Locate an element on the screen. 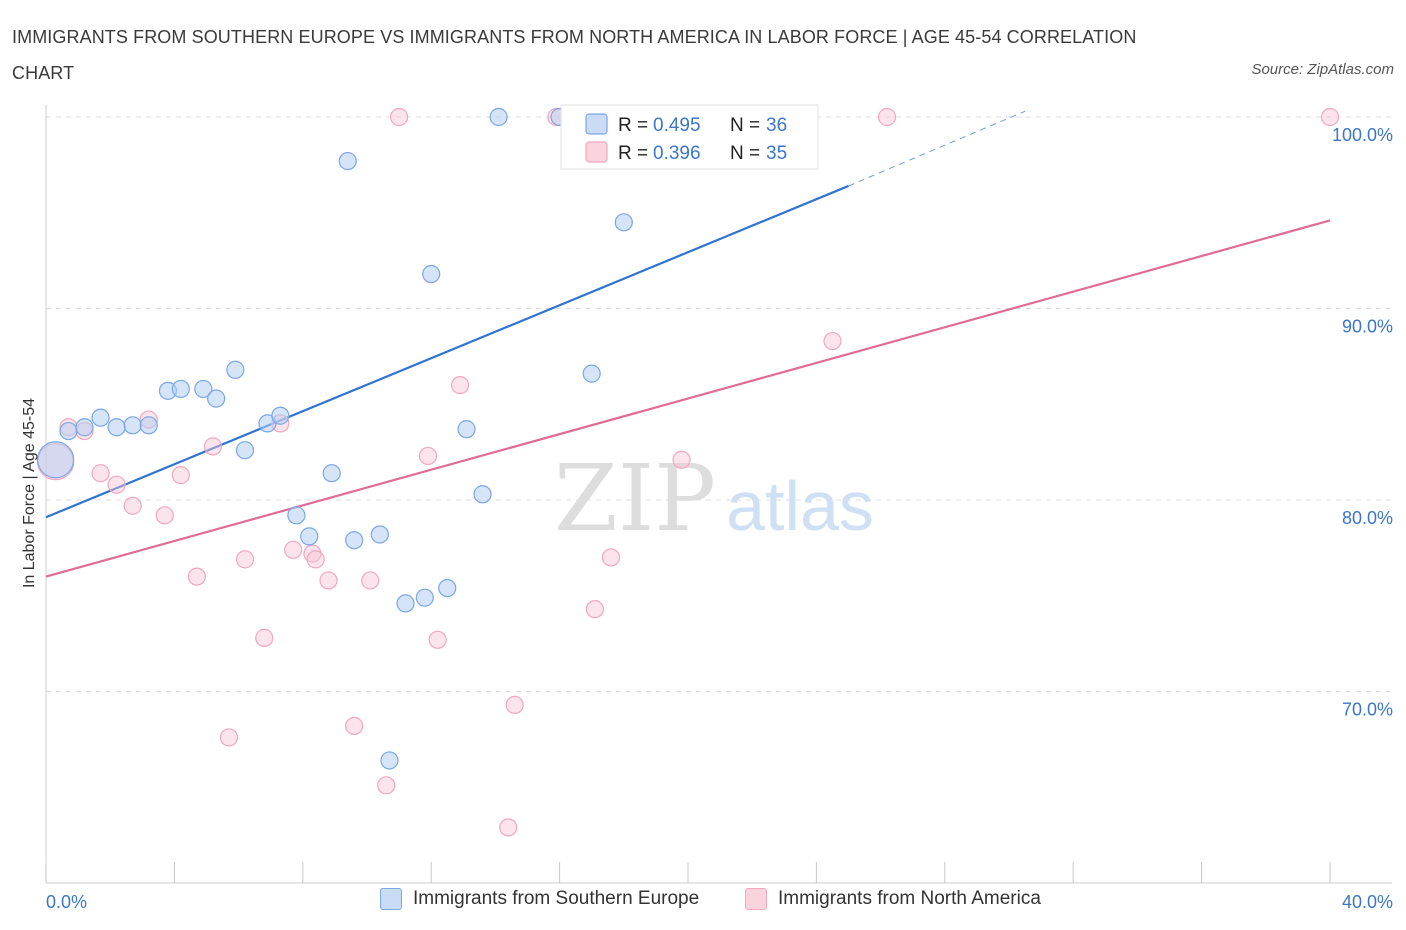 Image resolution: width=1406 pixels, height=930 pixels. stats-n-label-2: N = is located at coordinates (745, 153).